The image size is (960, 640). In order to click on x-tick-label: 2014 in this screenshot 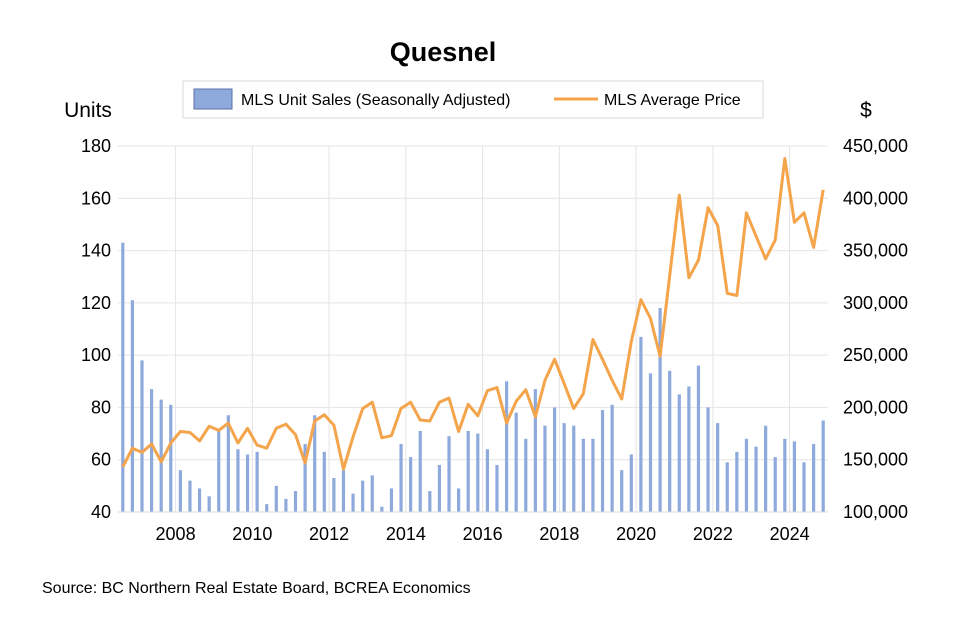, I will do `click(406, 534)`.